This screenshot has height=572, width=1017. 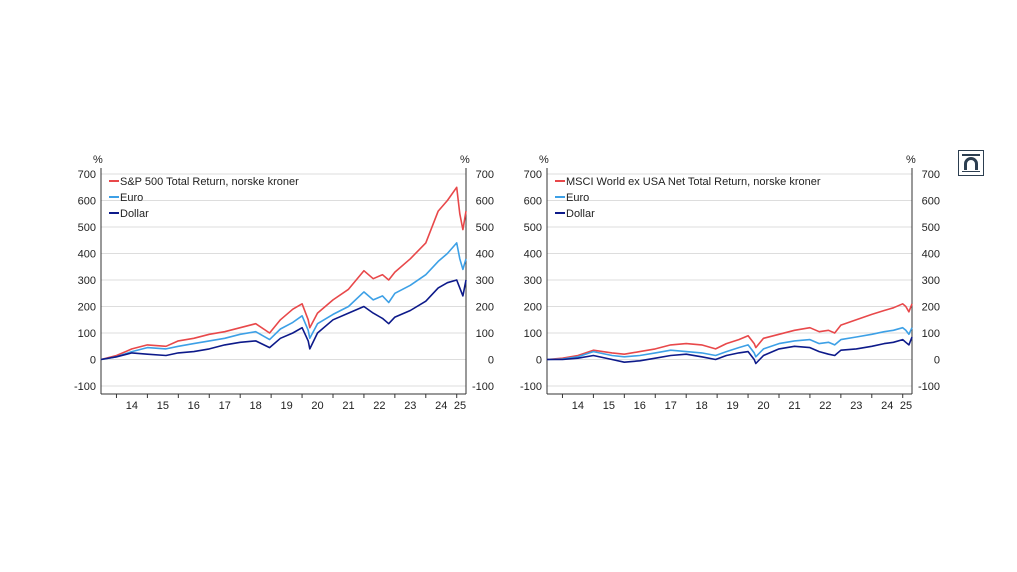 I want to click on app-logo-icon, so click(x=971, y=163).